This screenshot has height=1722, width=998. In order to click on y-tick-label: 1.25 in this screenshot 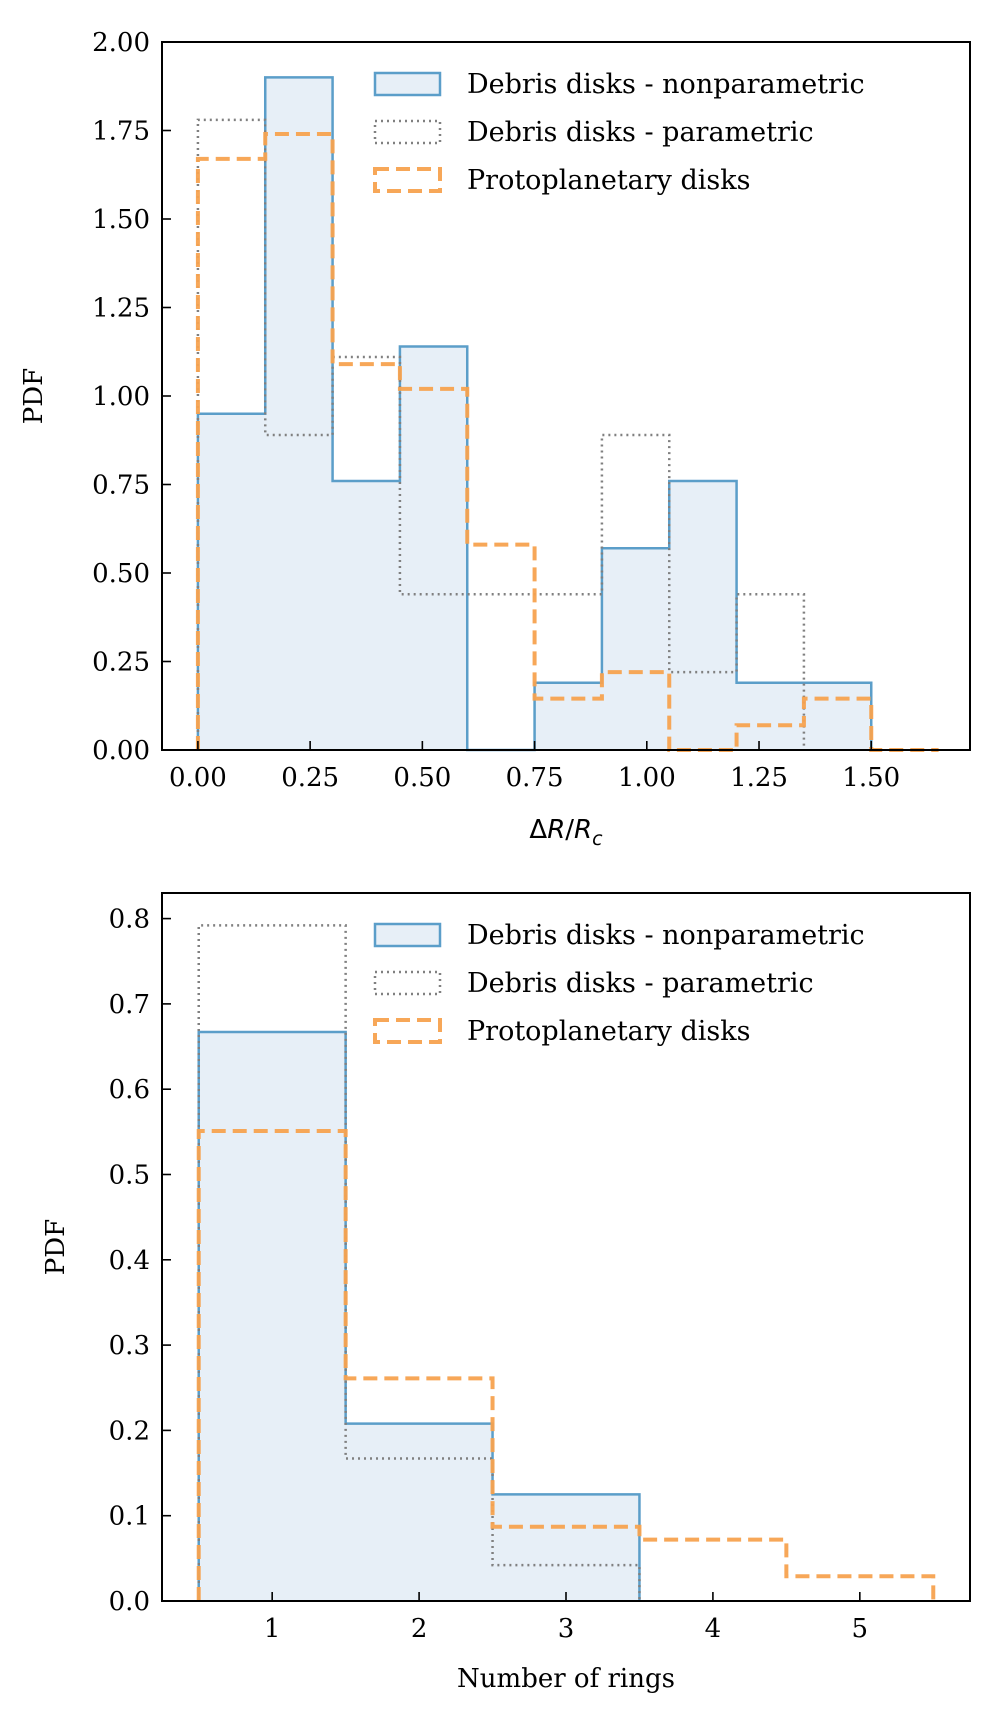, I will do `click(121, 309)`.